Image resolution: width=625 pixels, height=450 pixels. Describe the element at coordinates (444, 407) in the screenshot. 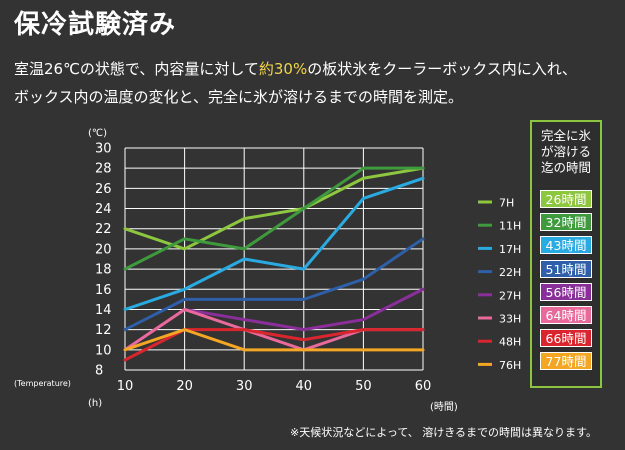

I see `x-unit-label-right: (時間)` at that location.